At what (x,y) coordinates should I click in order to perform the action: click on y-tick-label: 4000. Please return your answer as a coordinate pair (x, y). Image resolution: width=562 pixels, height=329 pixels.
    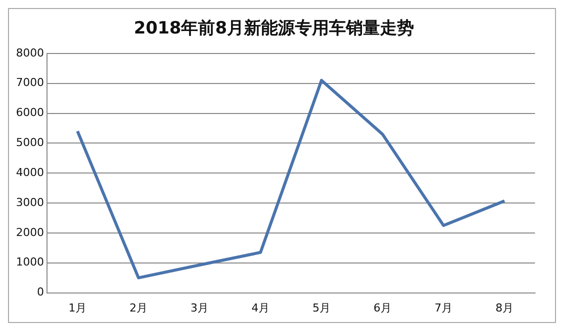
    Looking at the image, I should click on (30, 172).